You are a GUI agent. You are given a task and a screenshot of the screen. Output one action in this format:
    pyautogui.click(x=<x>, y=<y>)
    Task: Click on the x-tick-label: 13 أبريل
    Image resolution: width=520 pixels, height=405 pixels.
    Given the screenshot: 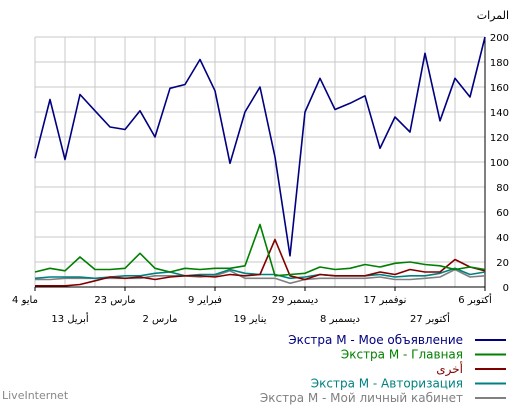 What is the action you would take?
    pyautogui.click(x=70, y=318)
    